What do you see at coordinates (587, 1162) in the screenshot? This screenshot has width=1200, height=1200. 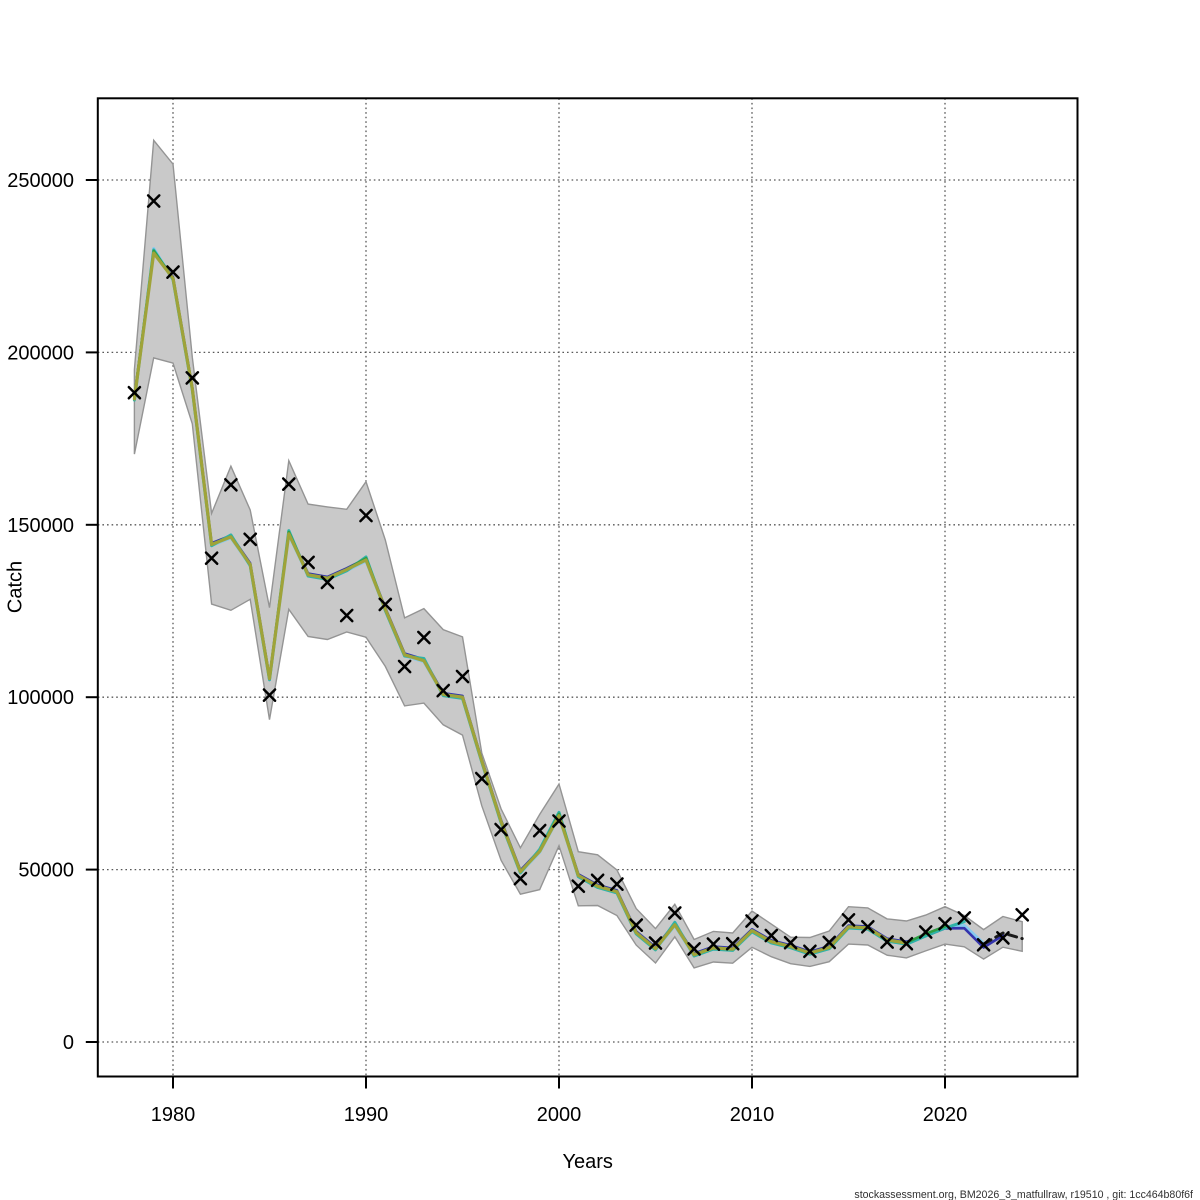 I see `svg-text: Years` at bounding box center [587, 1162].